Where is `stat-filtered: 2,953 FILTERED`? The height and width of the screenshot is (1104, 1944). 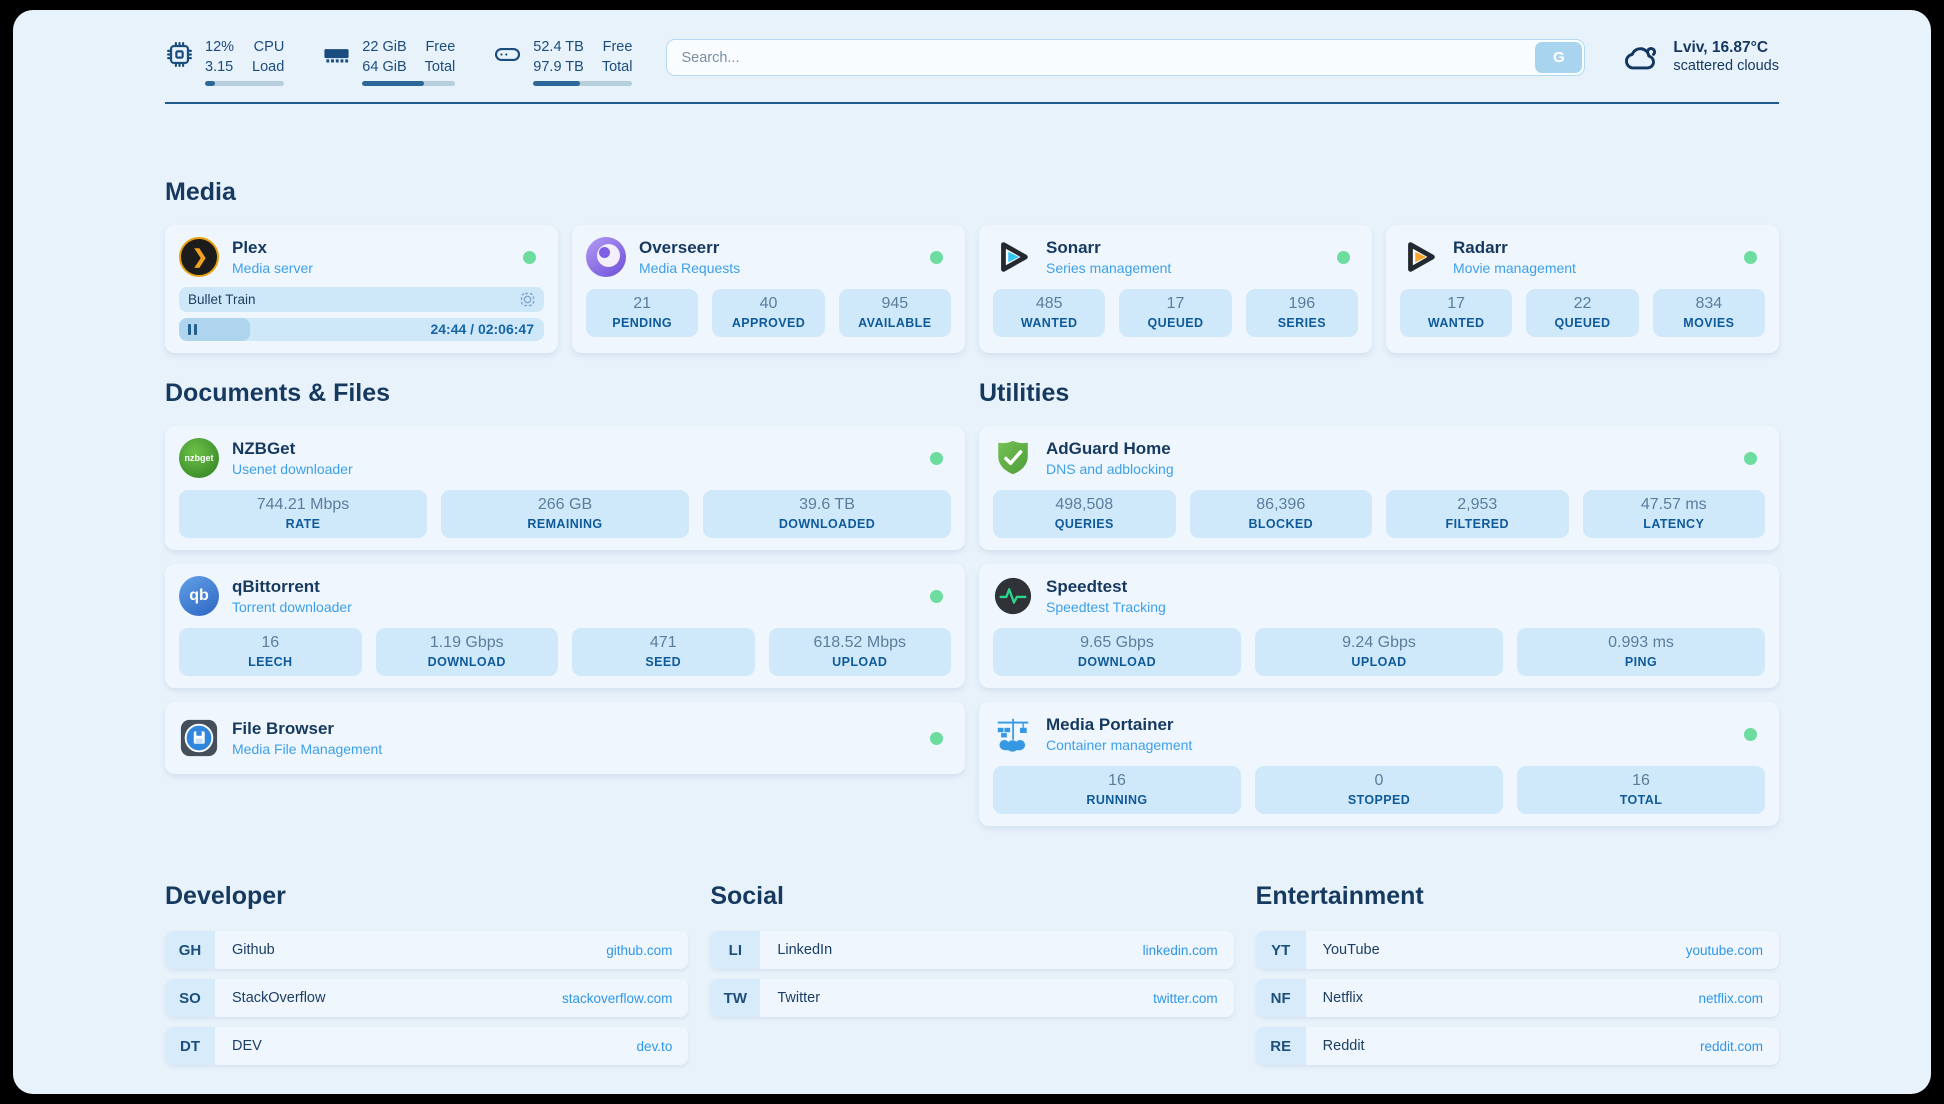
stat-filtered: 2,953 FILTERED is located at coordinates (1477, 514).